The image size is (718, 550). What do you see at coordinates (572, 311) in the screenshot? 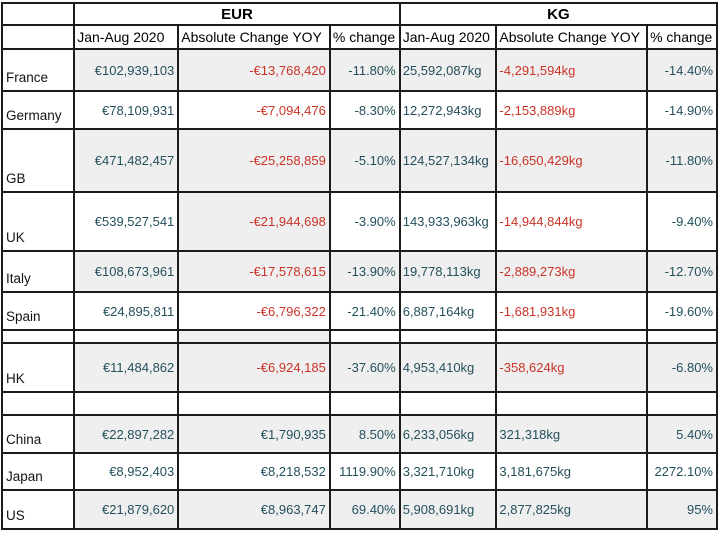
I see `cell-kg-change: -1,681,931kg` at bounding box center [572, 311].